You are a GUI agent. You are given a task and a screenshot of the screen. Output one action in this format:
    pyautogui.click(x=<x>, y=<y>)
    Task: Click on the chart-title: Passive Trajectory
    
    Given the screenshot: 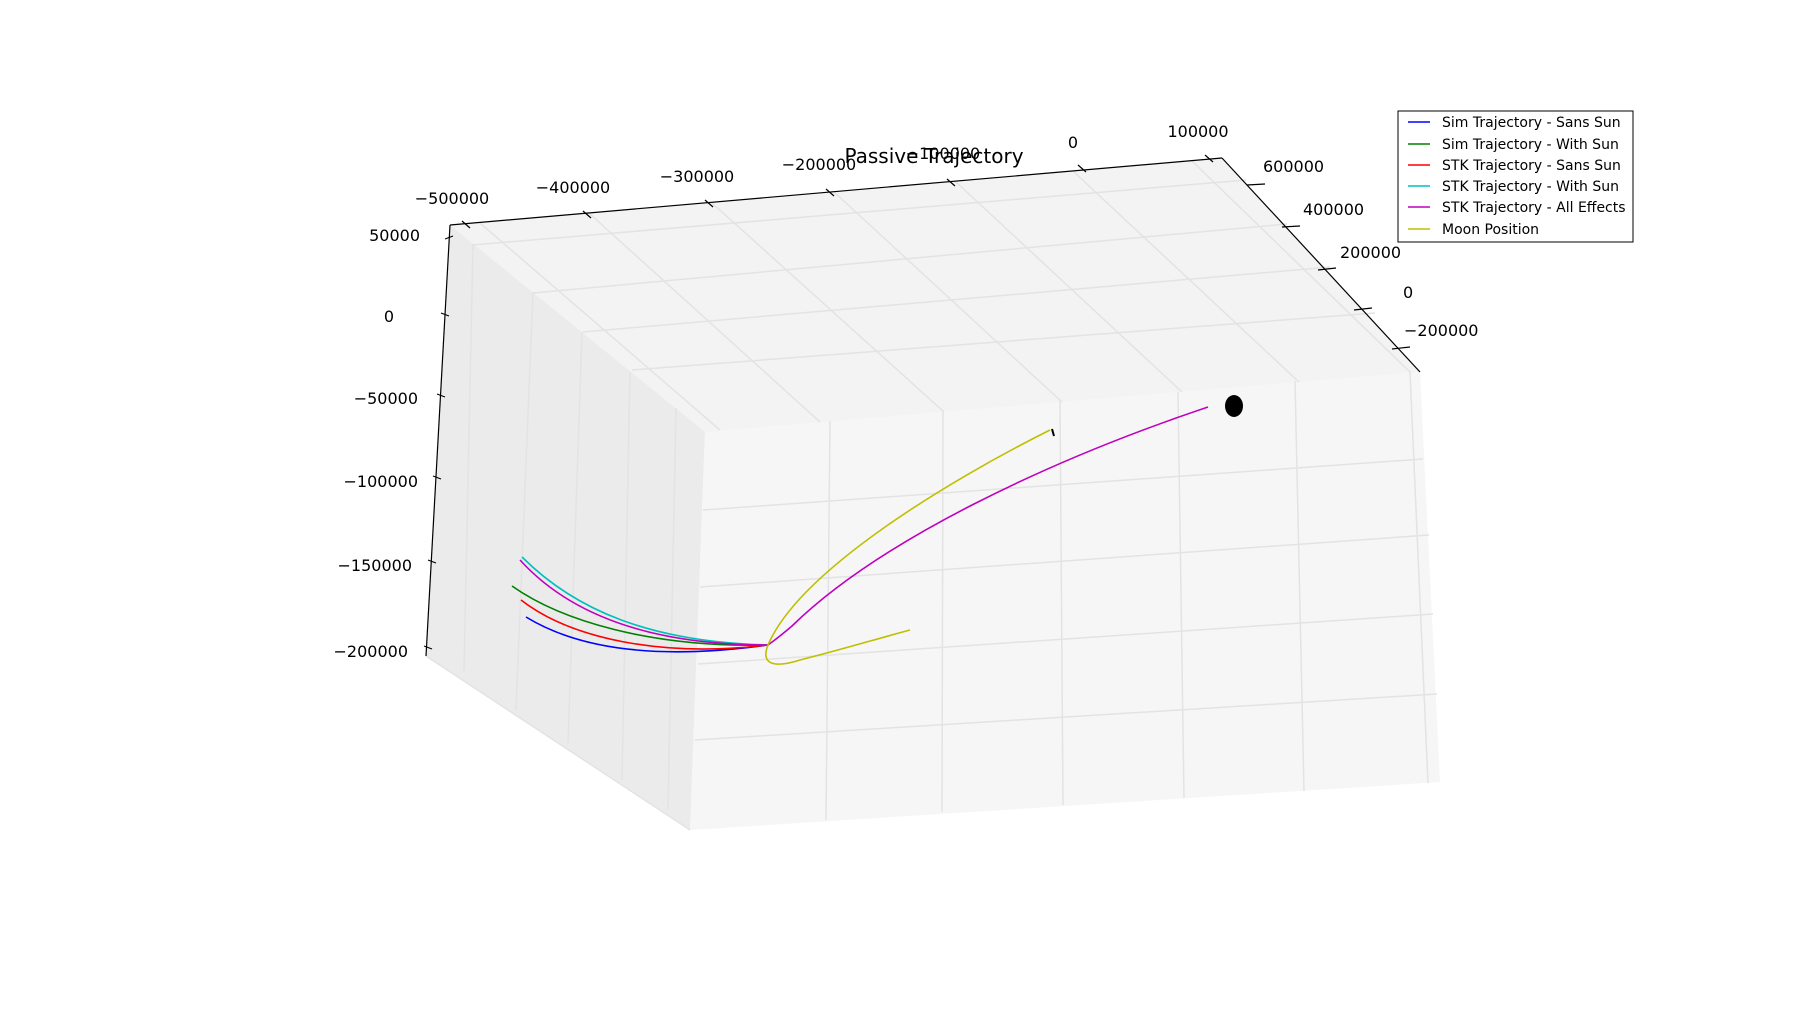 What is the action you would take?
    pyautogui.click(x=933, y=156)
    